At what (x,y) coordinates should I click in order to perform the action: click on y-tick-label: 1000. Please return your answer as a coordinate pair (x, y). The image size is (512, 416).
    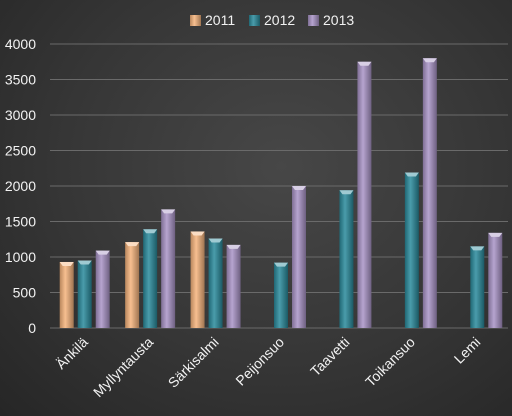
    Looking at the image, I should click on (20, 257).